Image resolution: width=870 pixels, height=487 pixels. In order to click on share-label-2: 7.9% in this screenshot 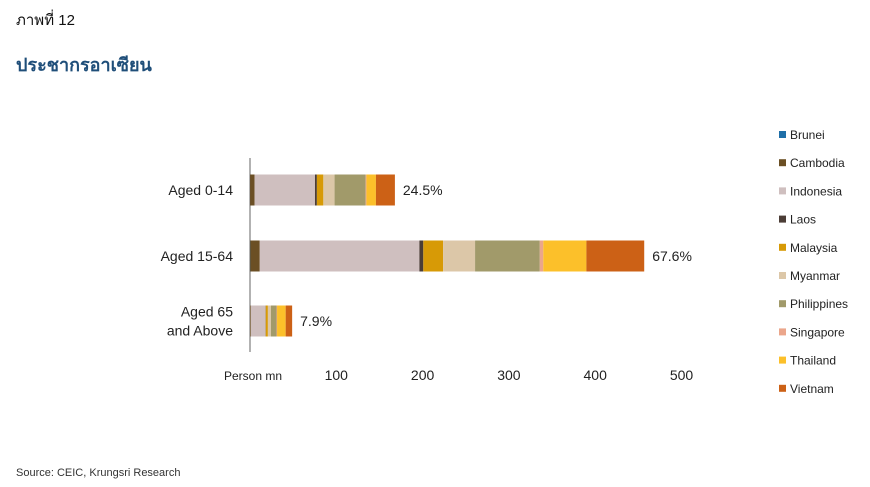, I will do `click(316, 321)`.